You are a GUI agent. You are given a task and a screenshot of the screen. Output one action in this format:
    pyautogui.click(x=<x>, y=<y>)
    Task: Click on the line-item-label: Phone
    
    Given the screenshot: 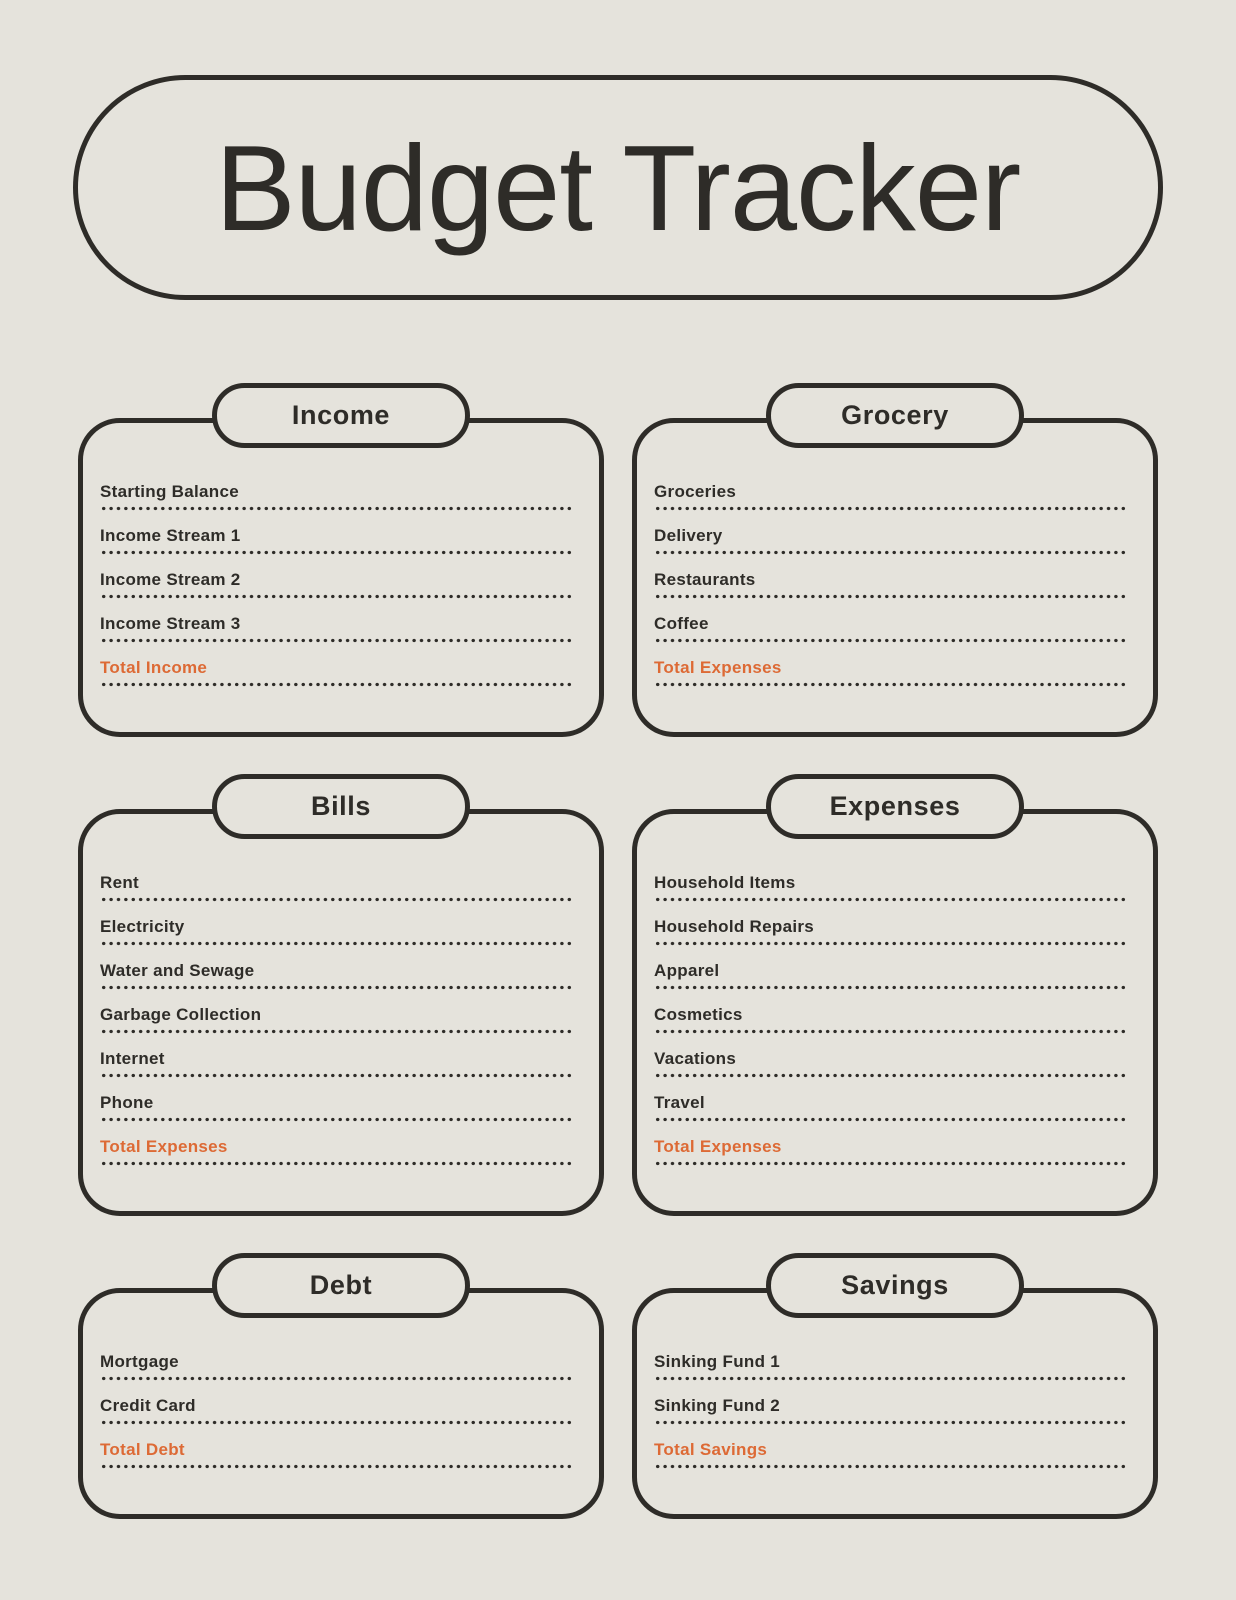 What is the action you would take?
    pyautogui.click(x=127, y=1102)
    